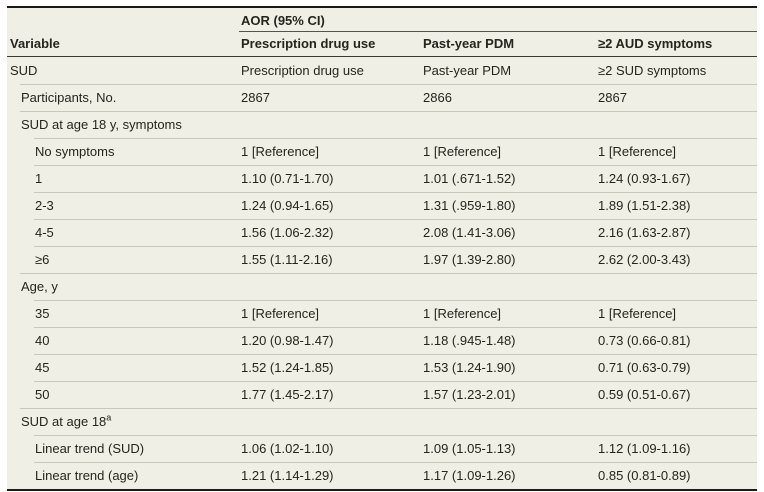 This screenshot has width=764, height=492. Describe the element at coordinates (302, 70) in the screenshot. I see `value-cell: Prescription drug use` at that location.